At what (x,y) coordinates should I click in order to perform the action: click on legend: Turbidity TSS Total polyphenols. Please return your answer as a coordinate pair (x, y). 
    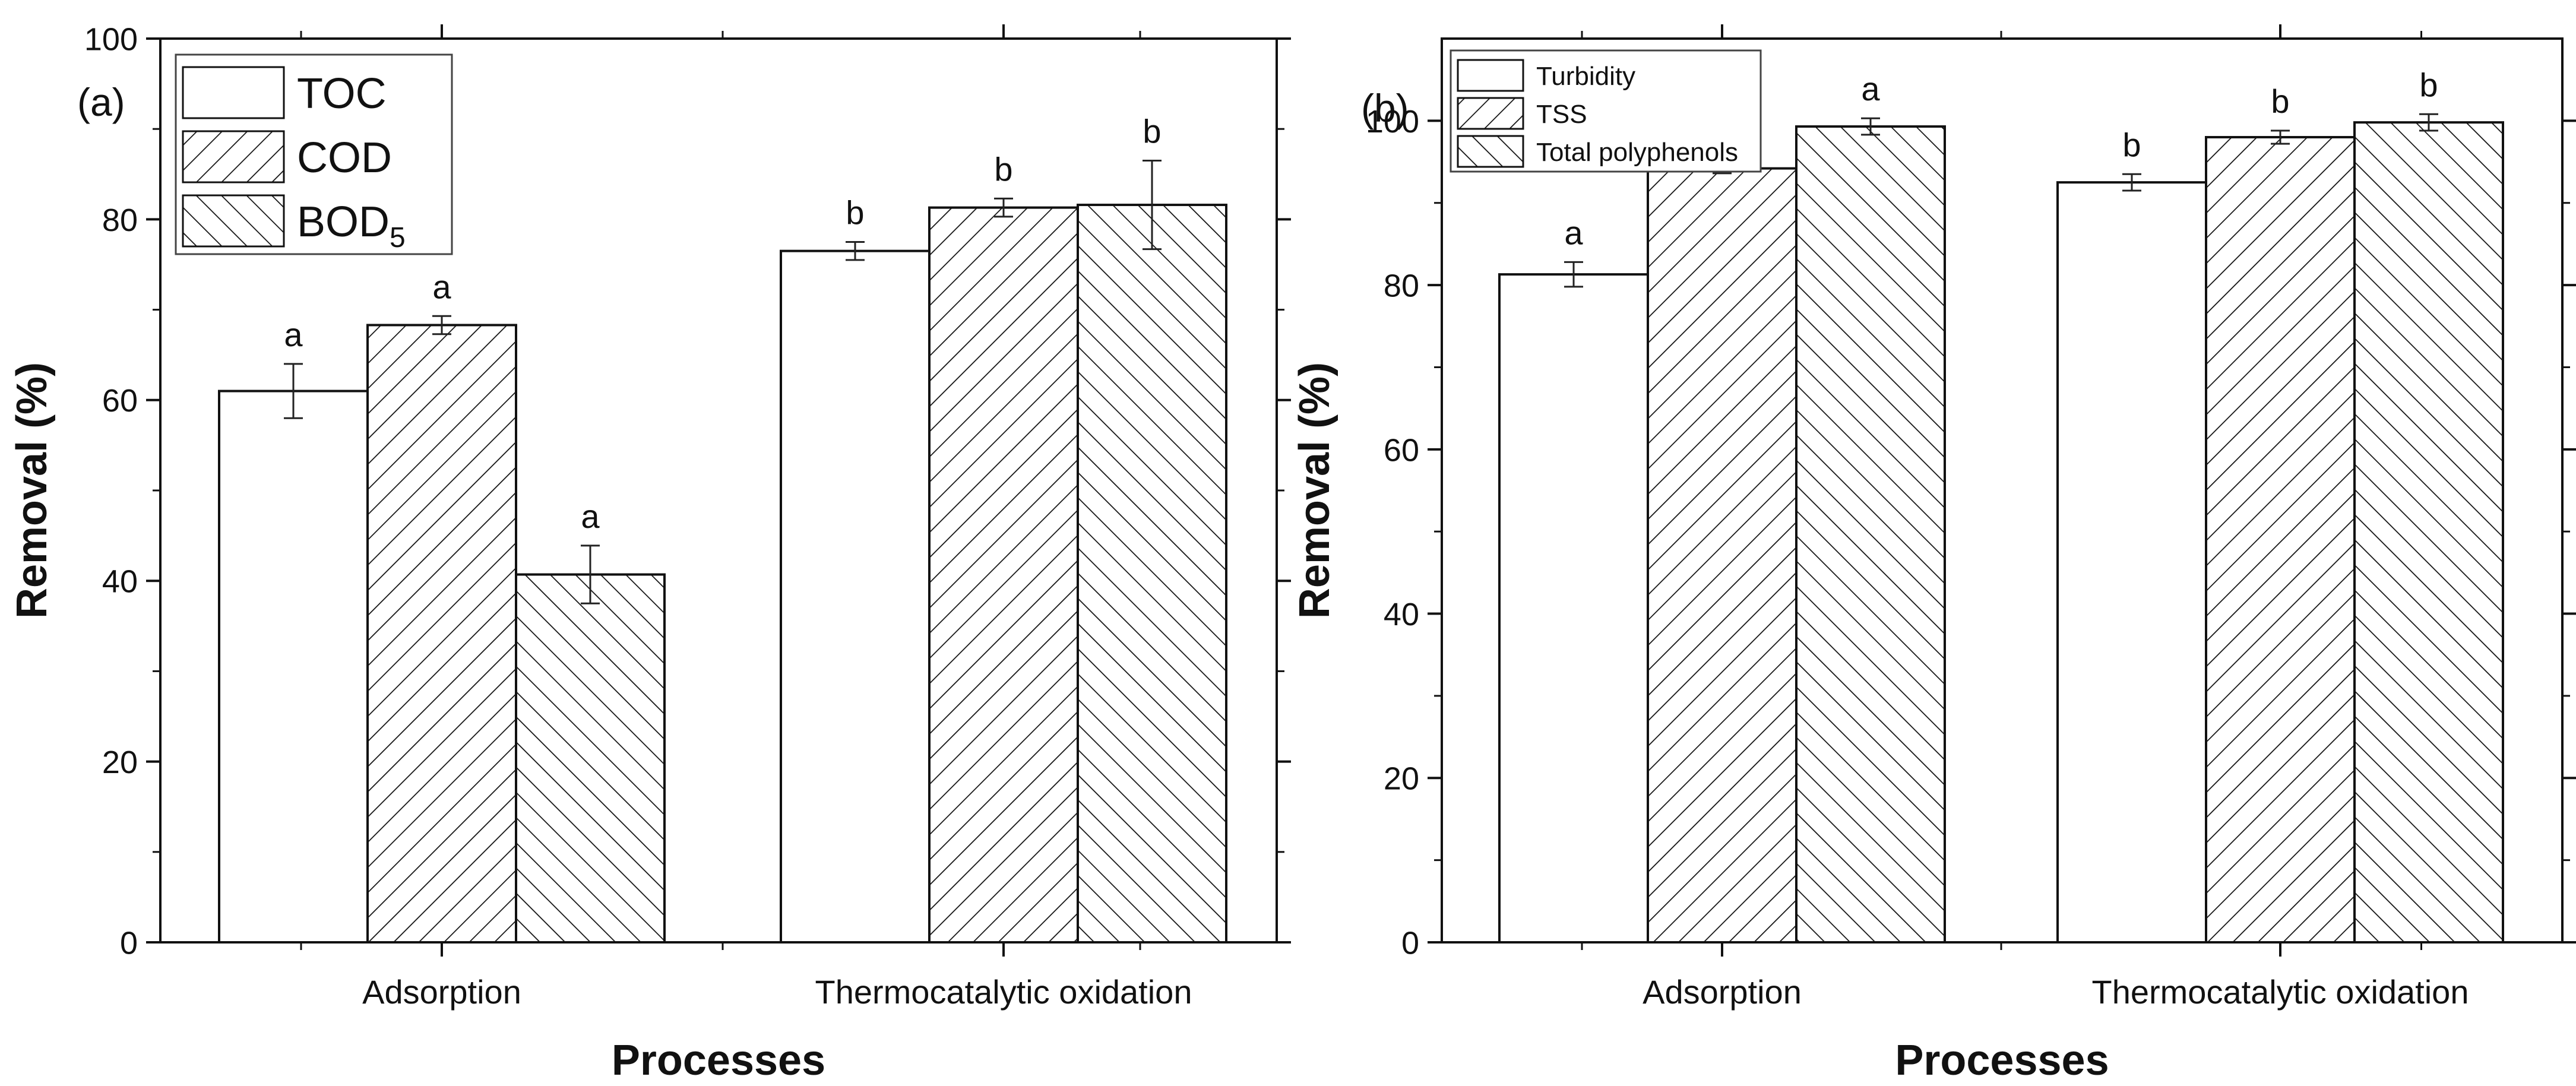
    Looking at the image, I should click on (1606, 111).